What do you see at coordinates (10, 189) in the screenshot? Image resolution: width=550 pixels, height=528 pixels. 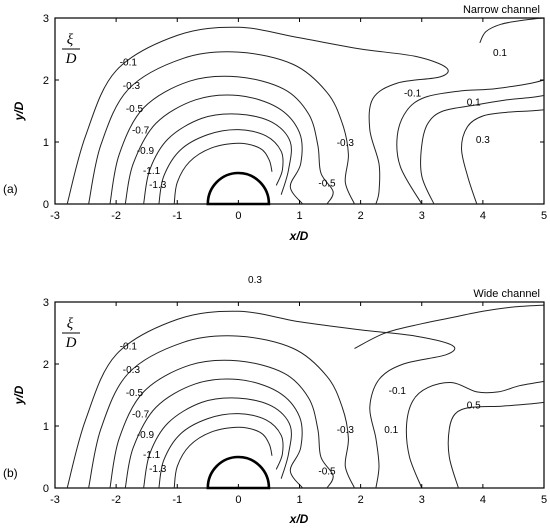 I see `panel-letter: (a)` at bounding box center [10, 189].